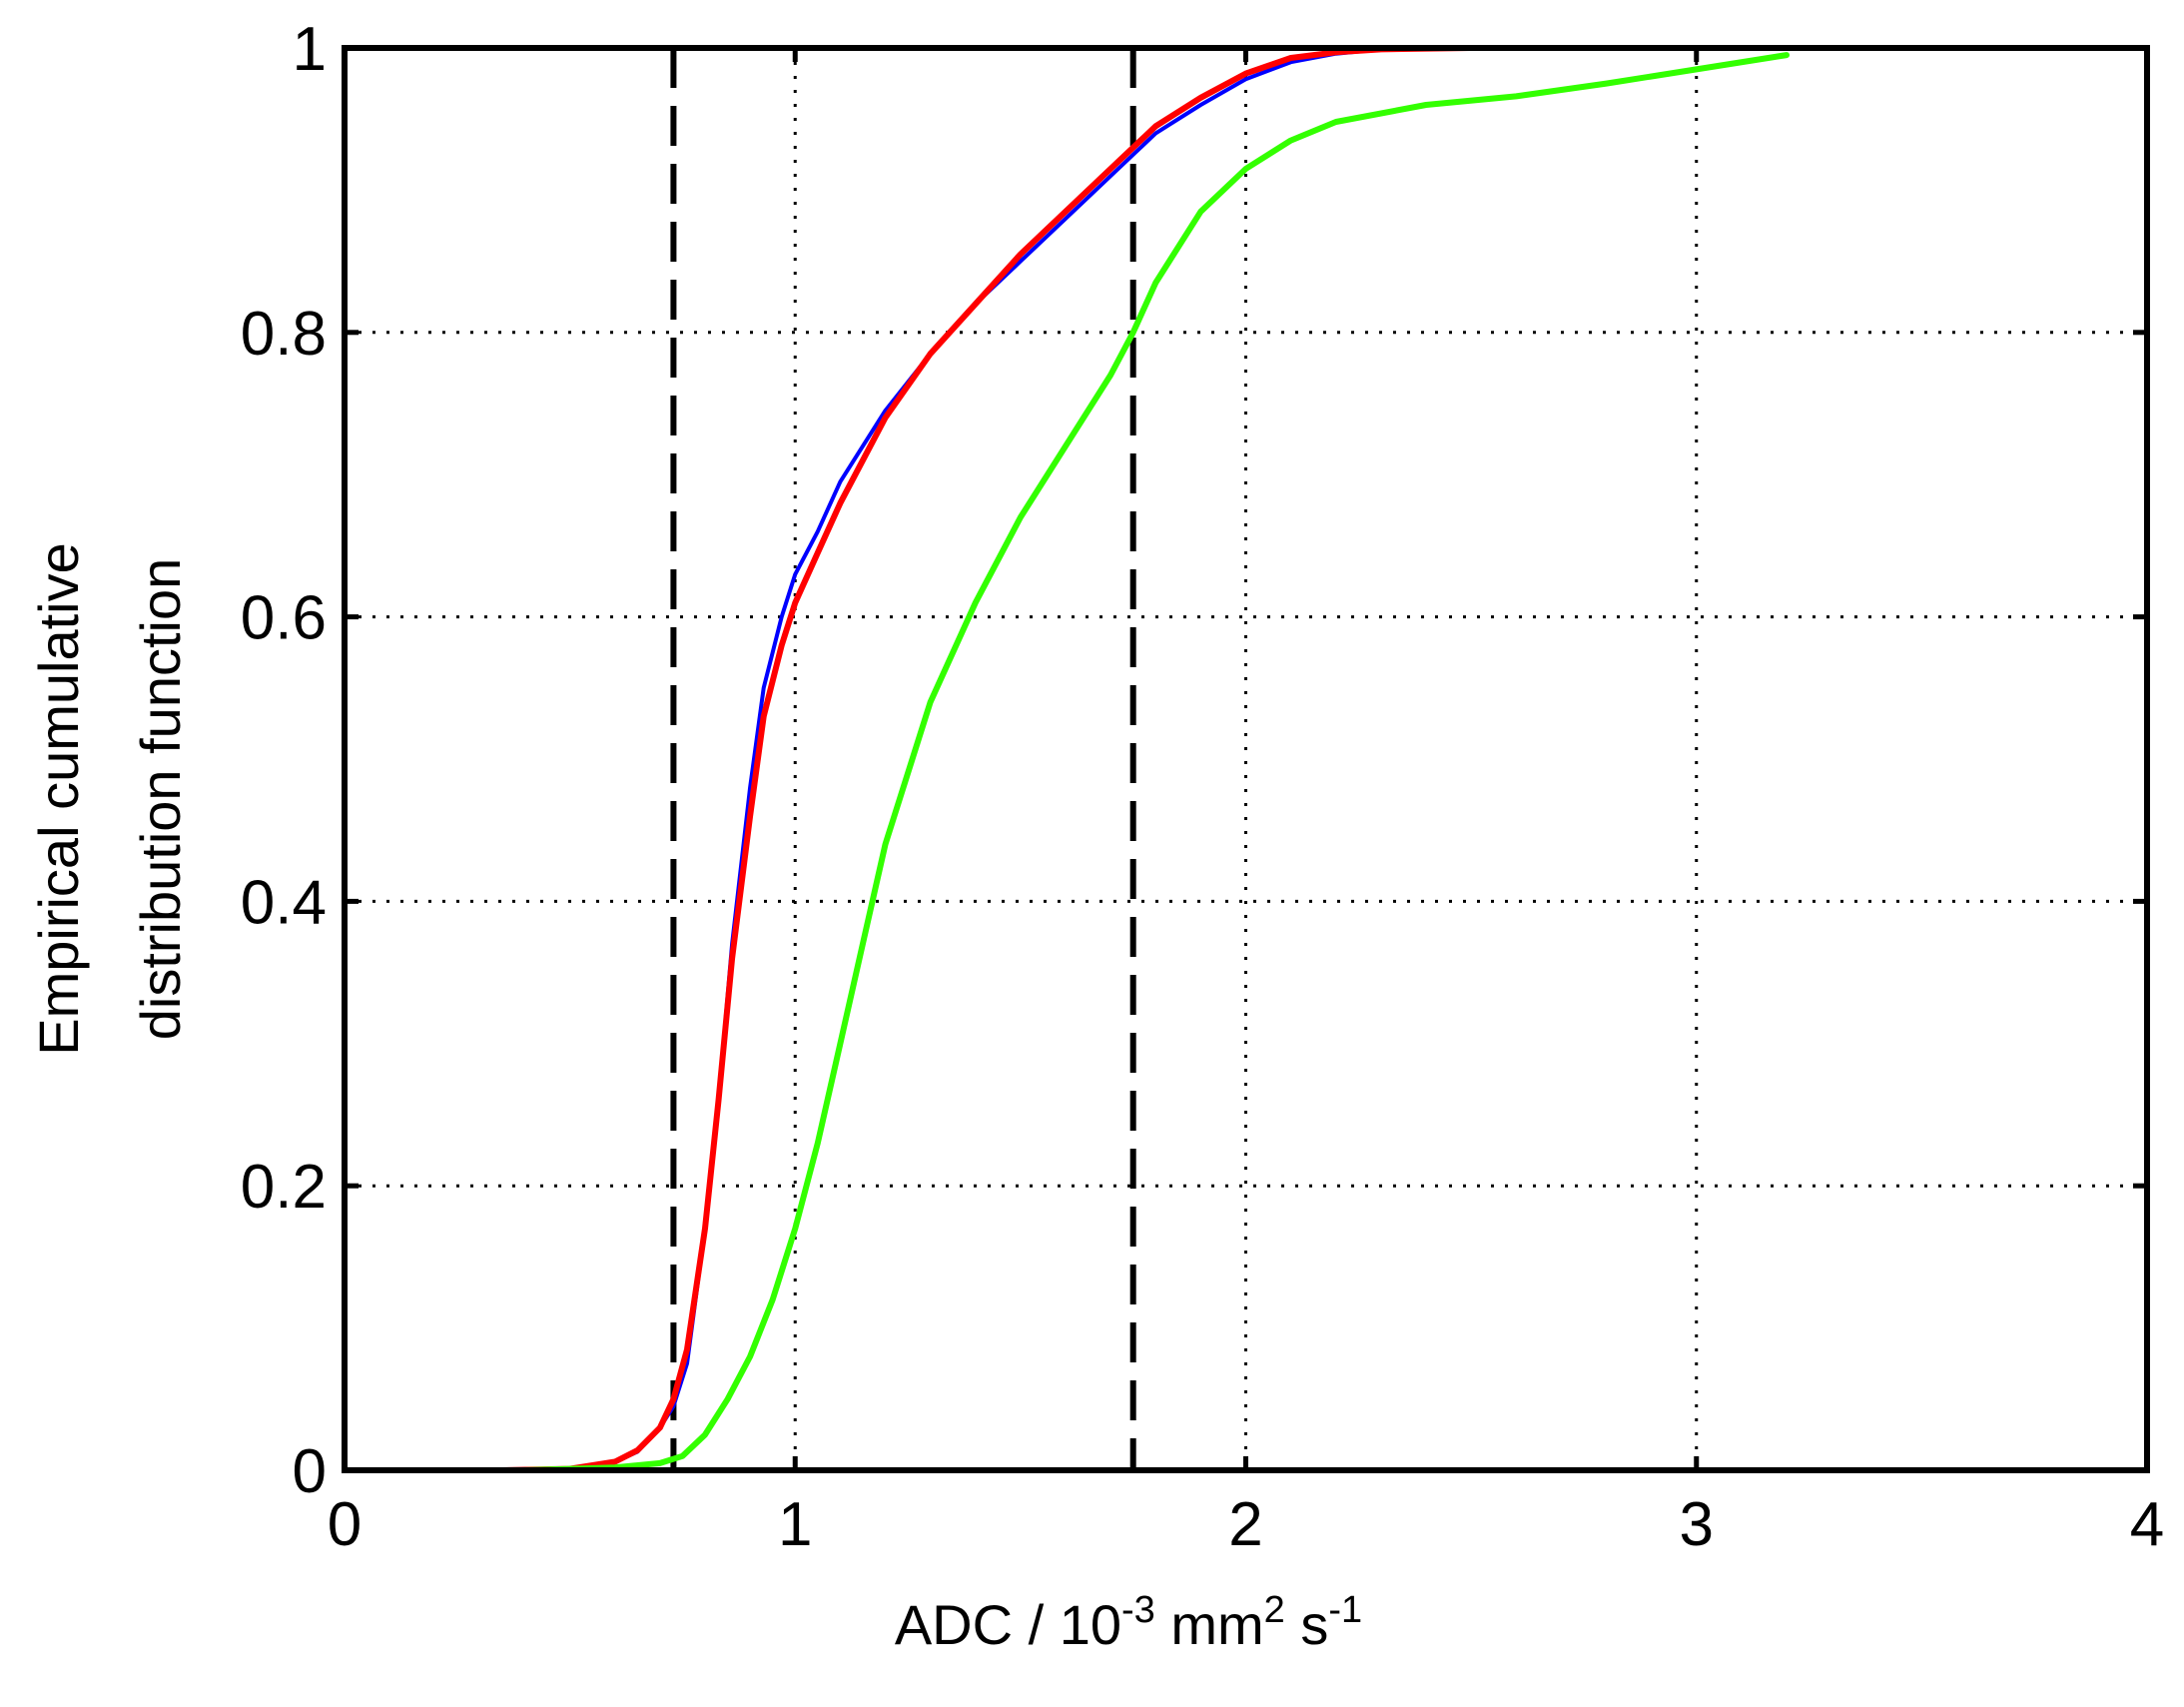  I want to click on y-axis-label-line-2: distribution function, so click(160, 800).